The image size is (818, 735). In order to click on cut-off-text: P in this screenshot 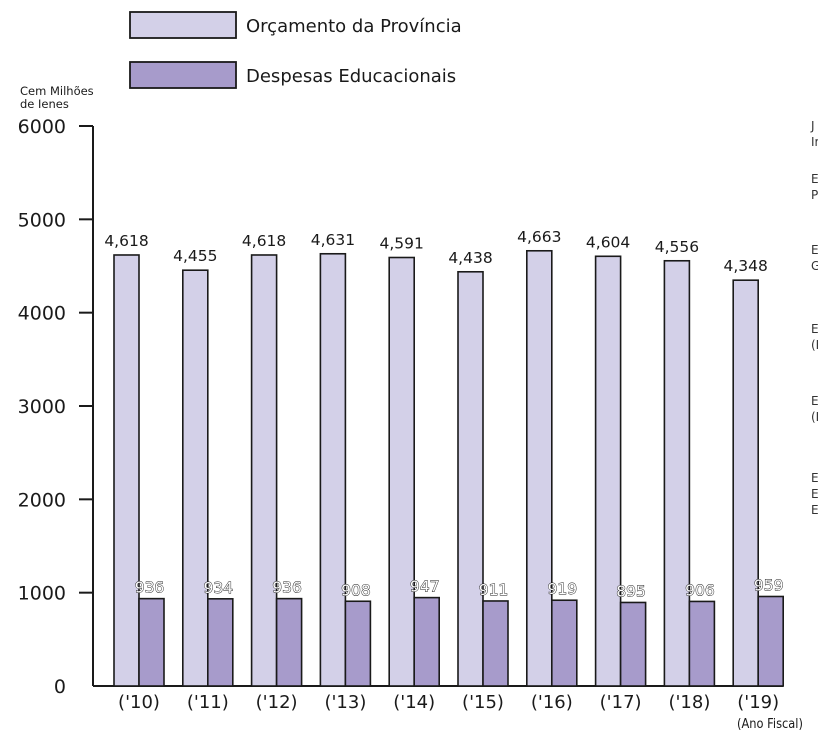, I will do `click(814, 195)`.